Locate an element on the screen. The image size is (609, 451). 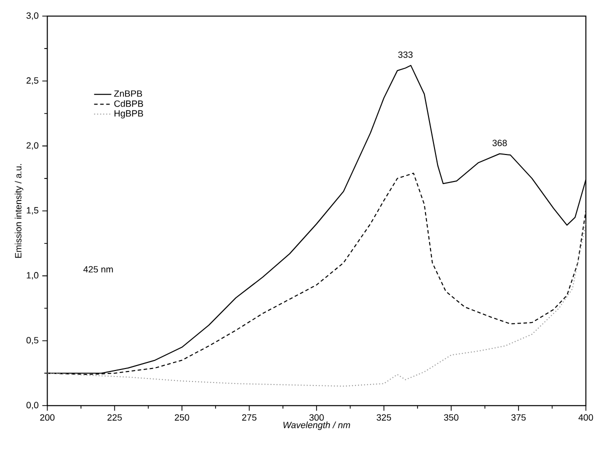
x-tick-label: 275 is located at coordinates (249, 417).